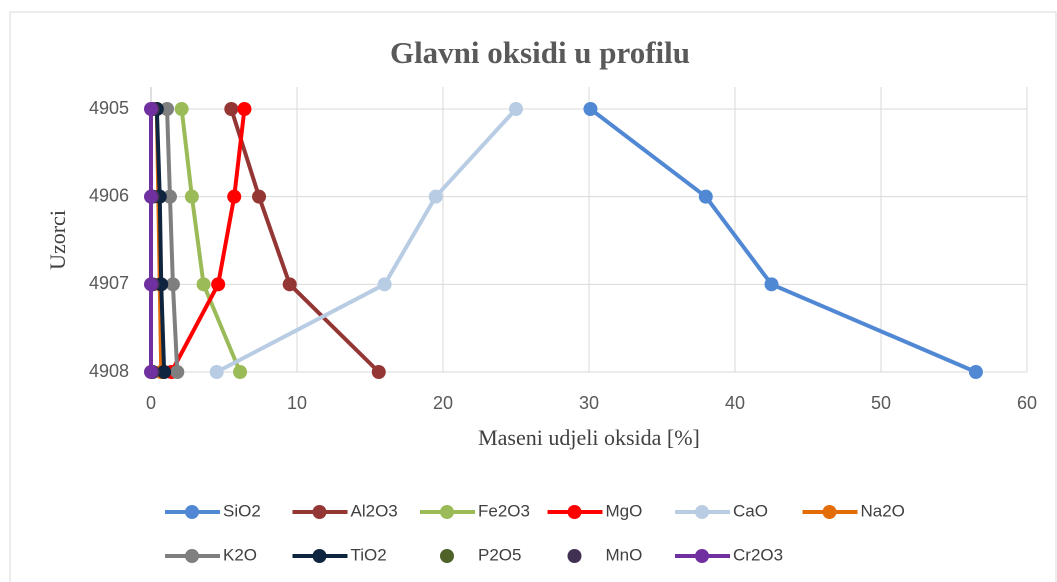 The width and height of the screenshot is (1057, 582). What do you see at coordinates (540, 52) in the screenshot?
I see `chart-title: Glavni oksidi u profilu` at bounding box center [540, 52].